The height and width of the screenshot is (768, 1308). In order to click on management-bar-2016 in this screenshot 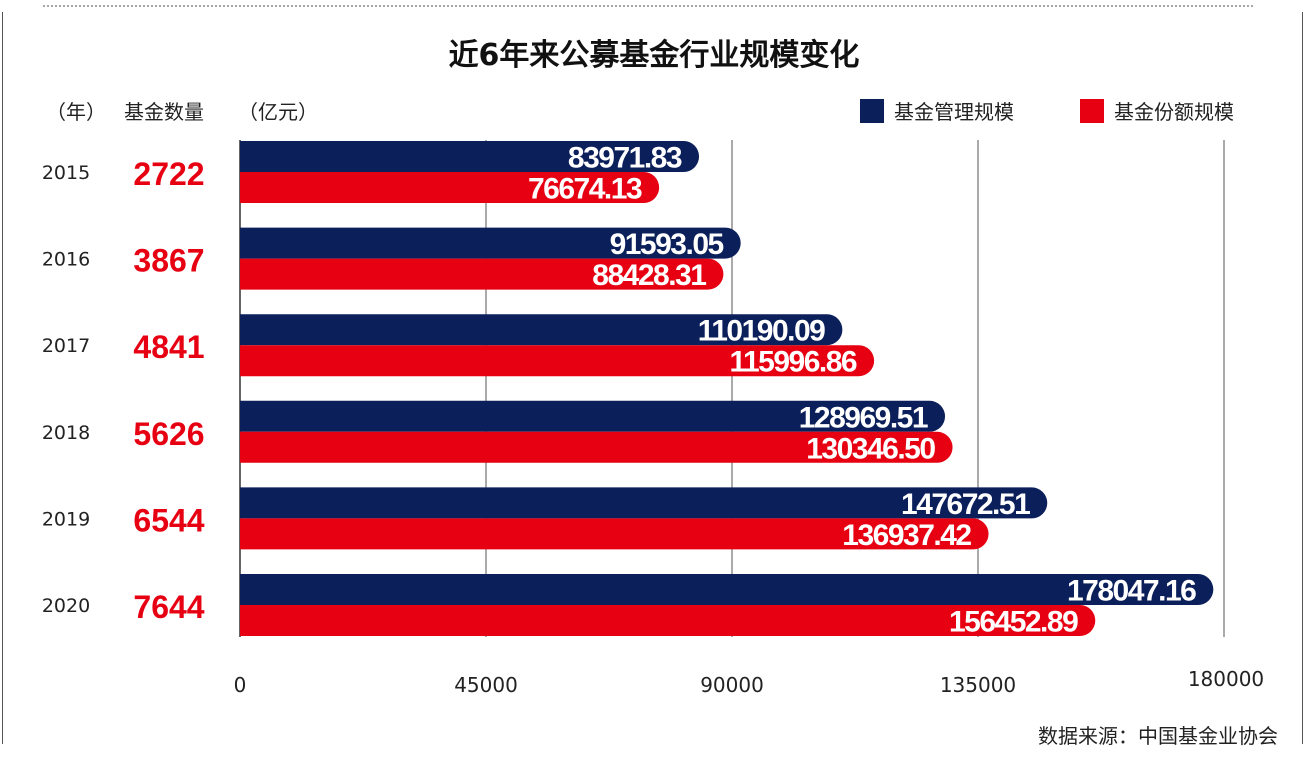, I will do `click(490, 243)`.